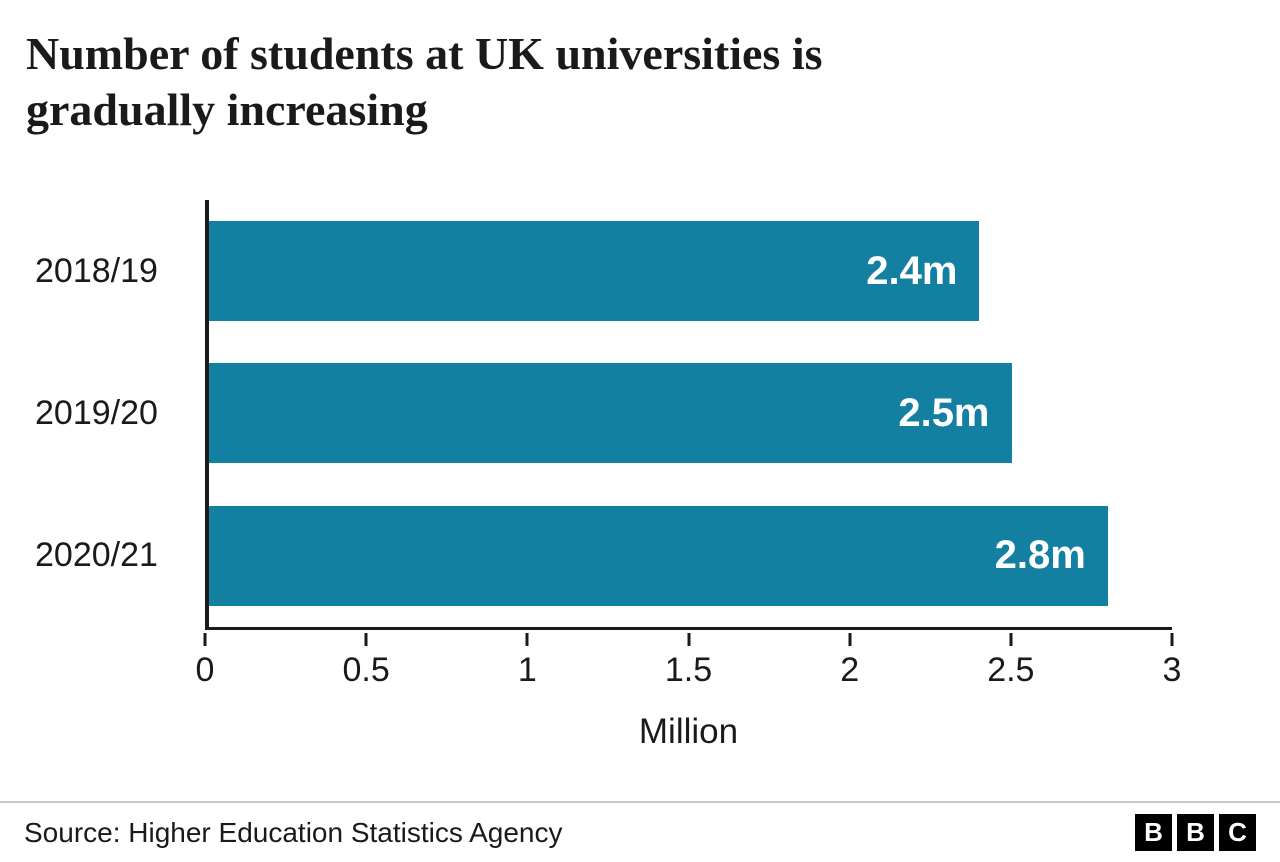 The height and width of the screenshot is (862, 1280). Describe the element at coordinates (96, 555) in the screenshot. I see `category-label: 2020/21` at that location.